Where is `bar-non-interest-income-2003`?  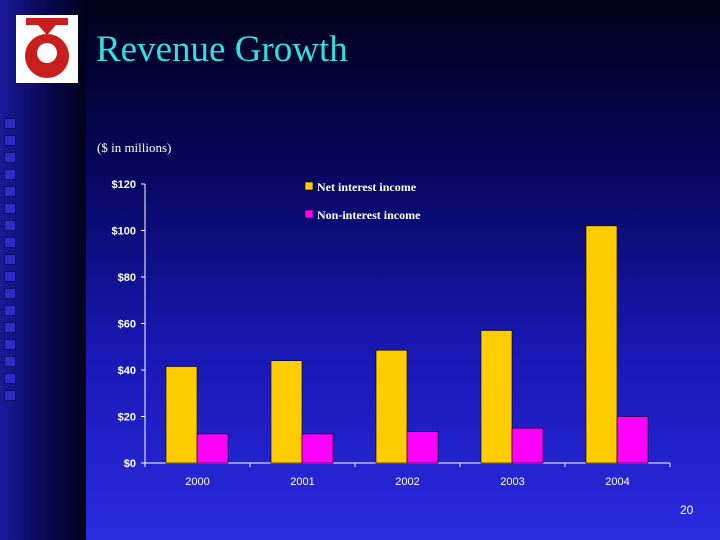
bar-non-interest-income-2003 is located at coordinates (527, 445).